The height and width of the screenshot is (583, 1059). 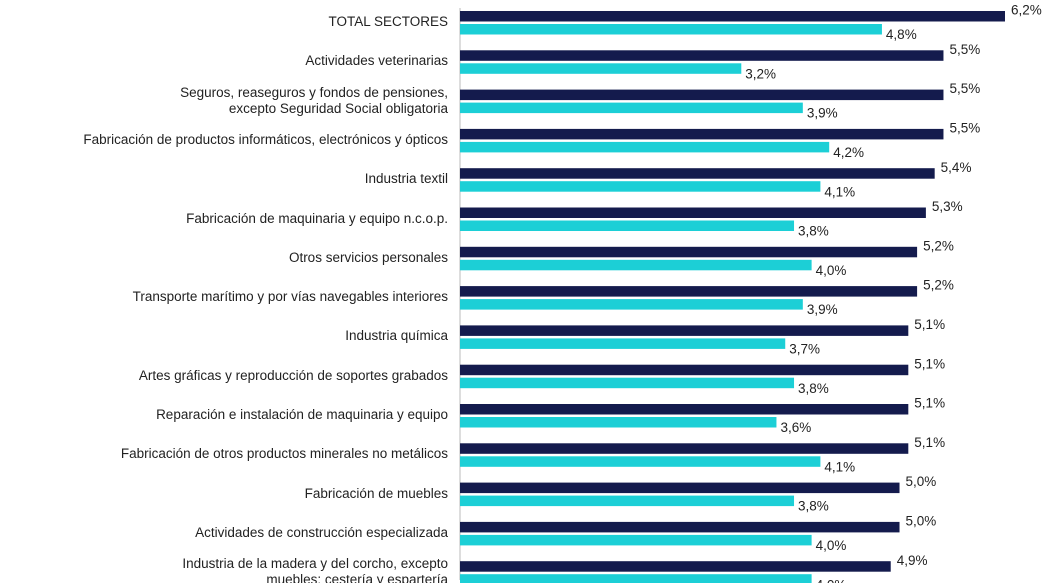 I want to click on value-label: 5,4%, so click(x=956, y=167).